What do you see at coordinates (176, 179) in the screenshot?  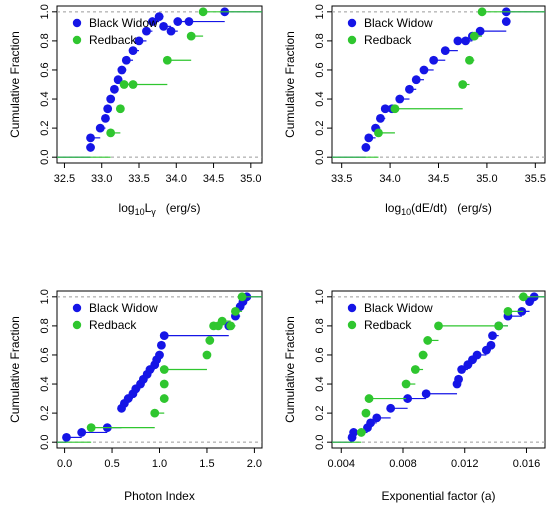 I see `x-tick-label: 34.0` at bounding box center [176, 179].